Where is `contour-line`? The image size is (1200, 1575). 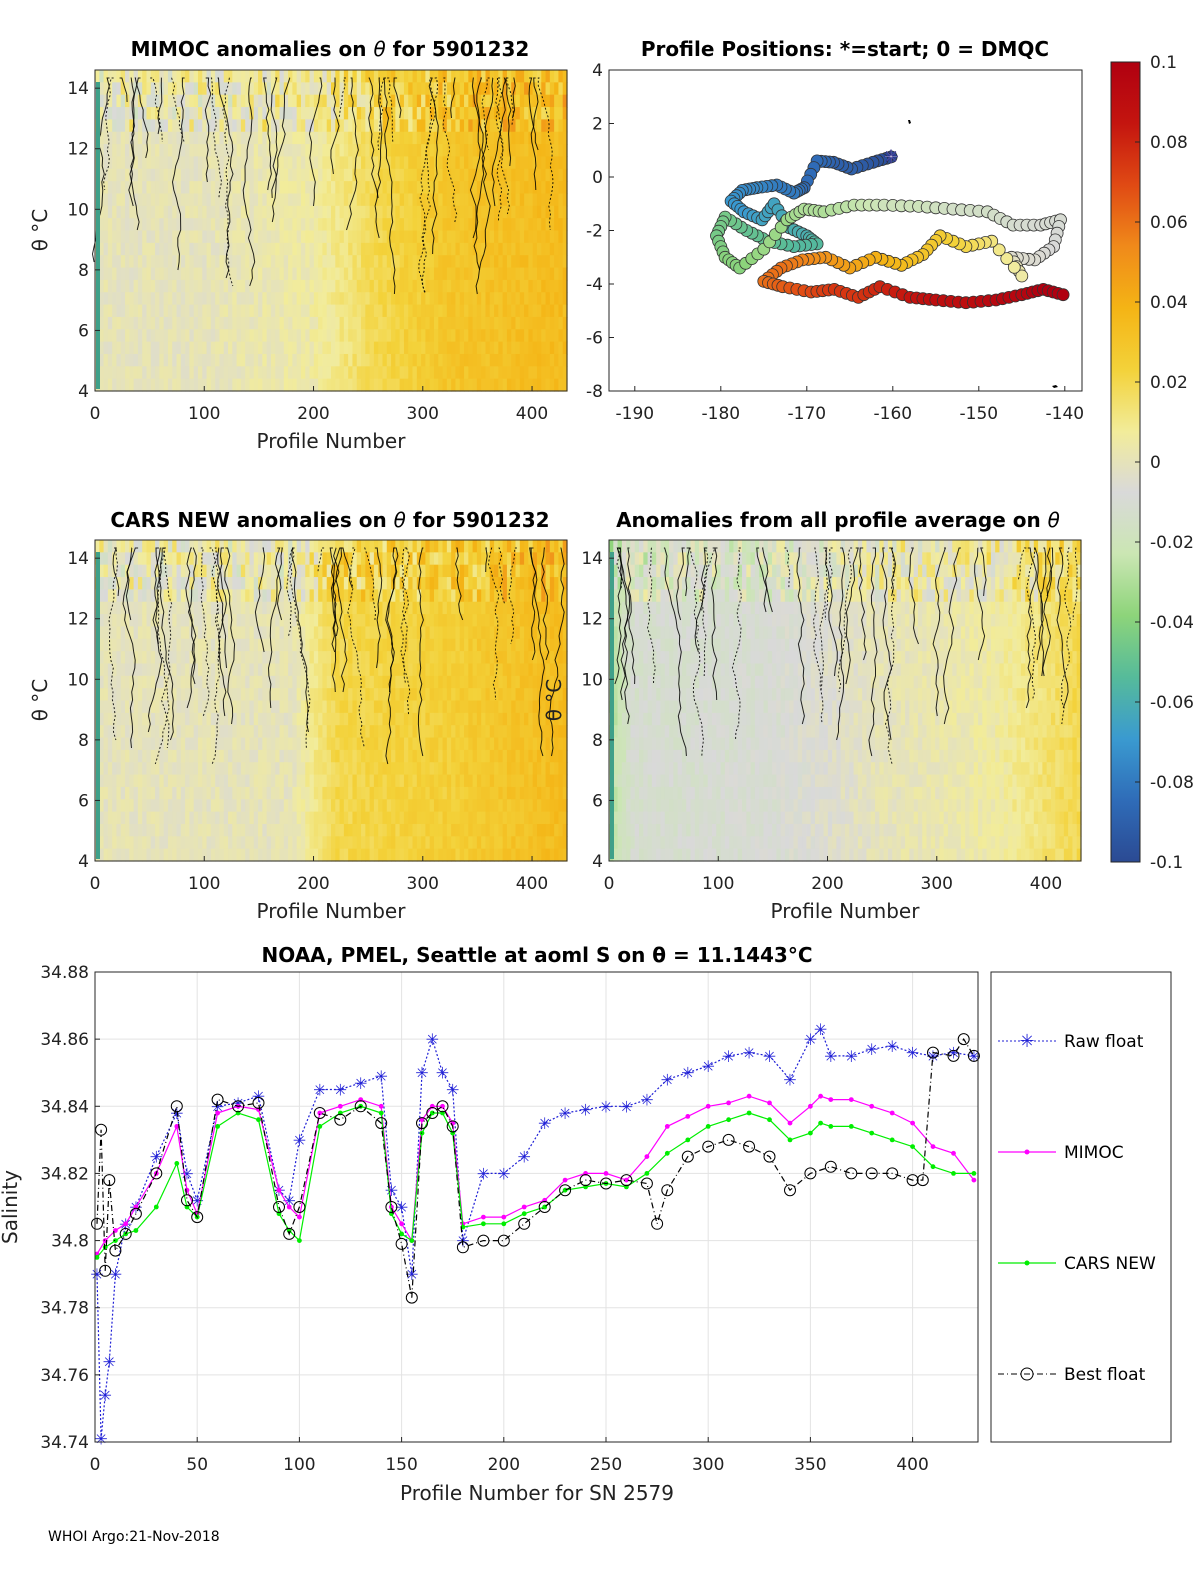 contour-line is located at coordinates (208, 130).